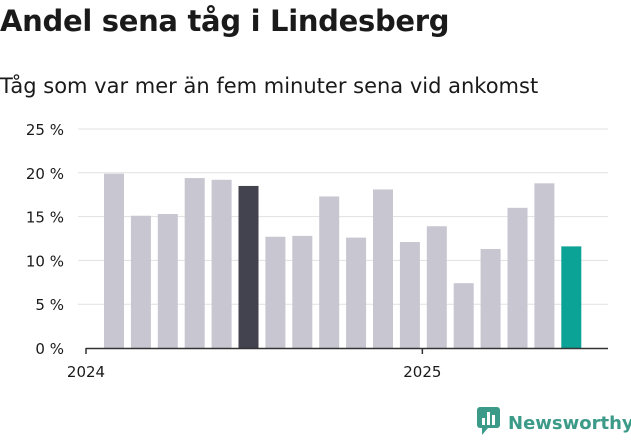 Image resolution: width=631 pixels, height=440 pixels. I want to click on y-tick-label: 25 %, so click(45, 130).